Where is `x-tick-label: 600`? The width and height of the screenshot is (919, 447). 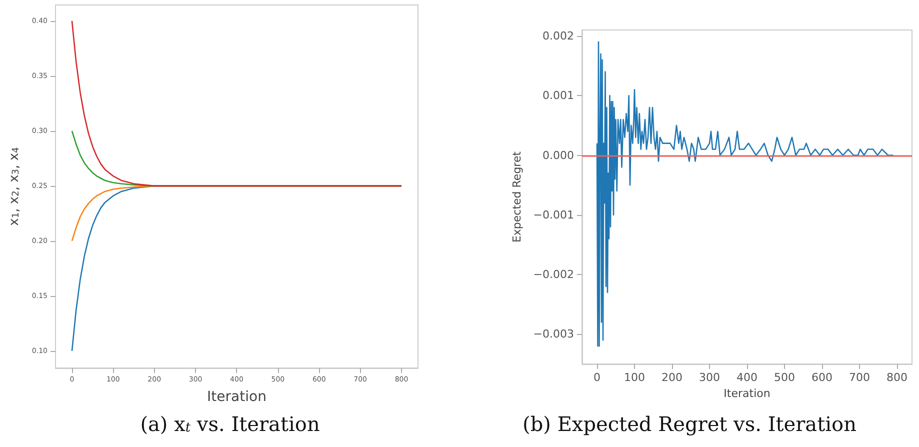
x-tick-label: 600 is located at coordinates (822, 377).